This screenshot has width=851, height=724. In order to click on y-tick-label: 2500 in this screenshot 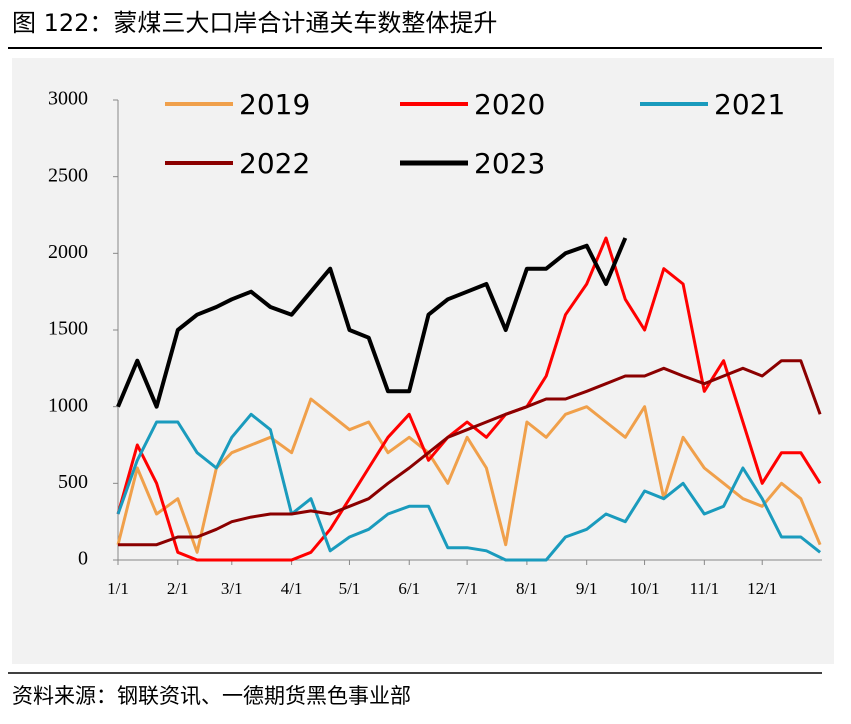, I will do `click(68, 175)`.